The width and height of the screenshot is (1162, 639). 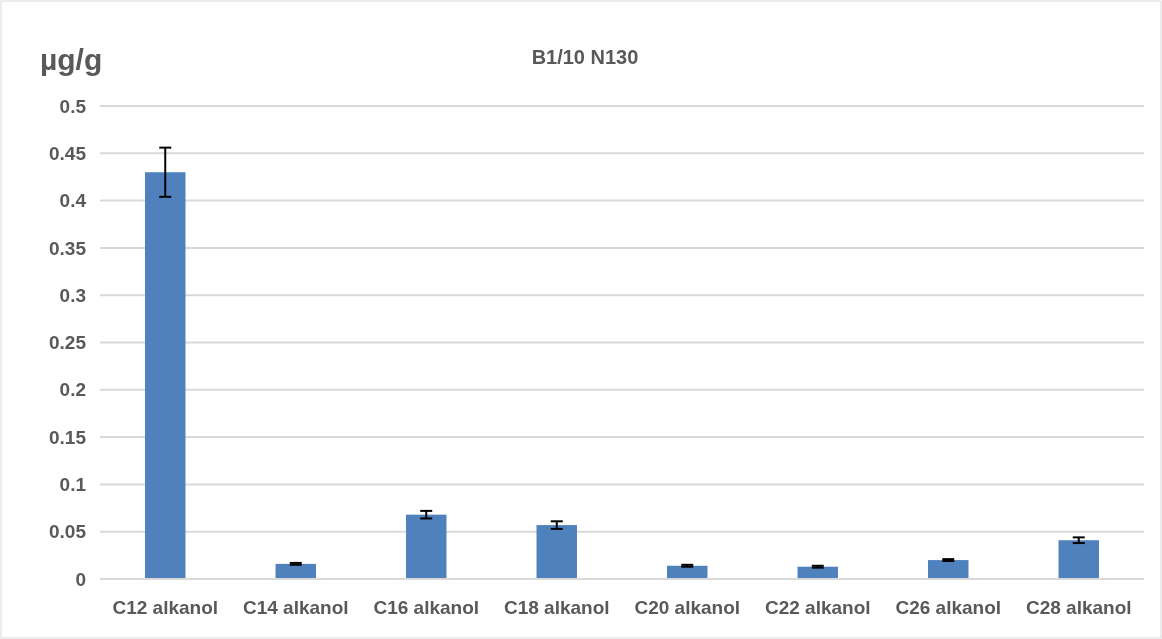 What do you see at coordinates (80, 579) in the screenshot?
I see `y-tick-label: 0` at bounding box center [80, 579].